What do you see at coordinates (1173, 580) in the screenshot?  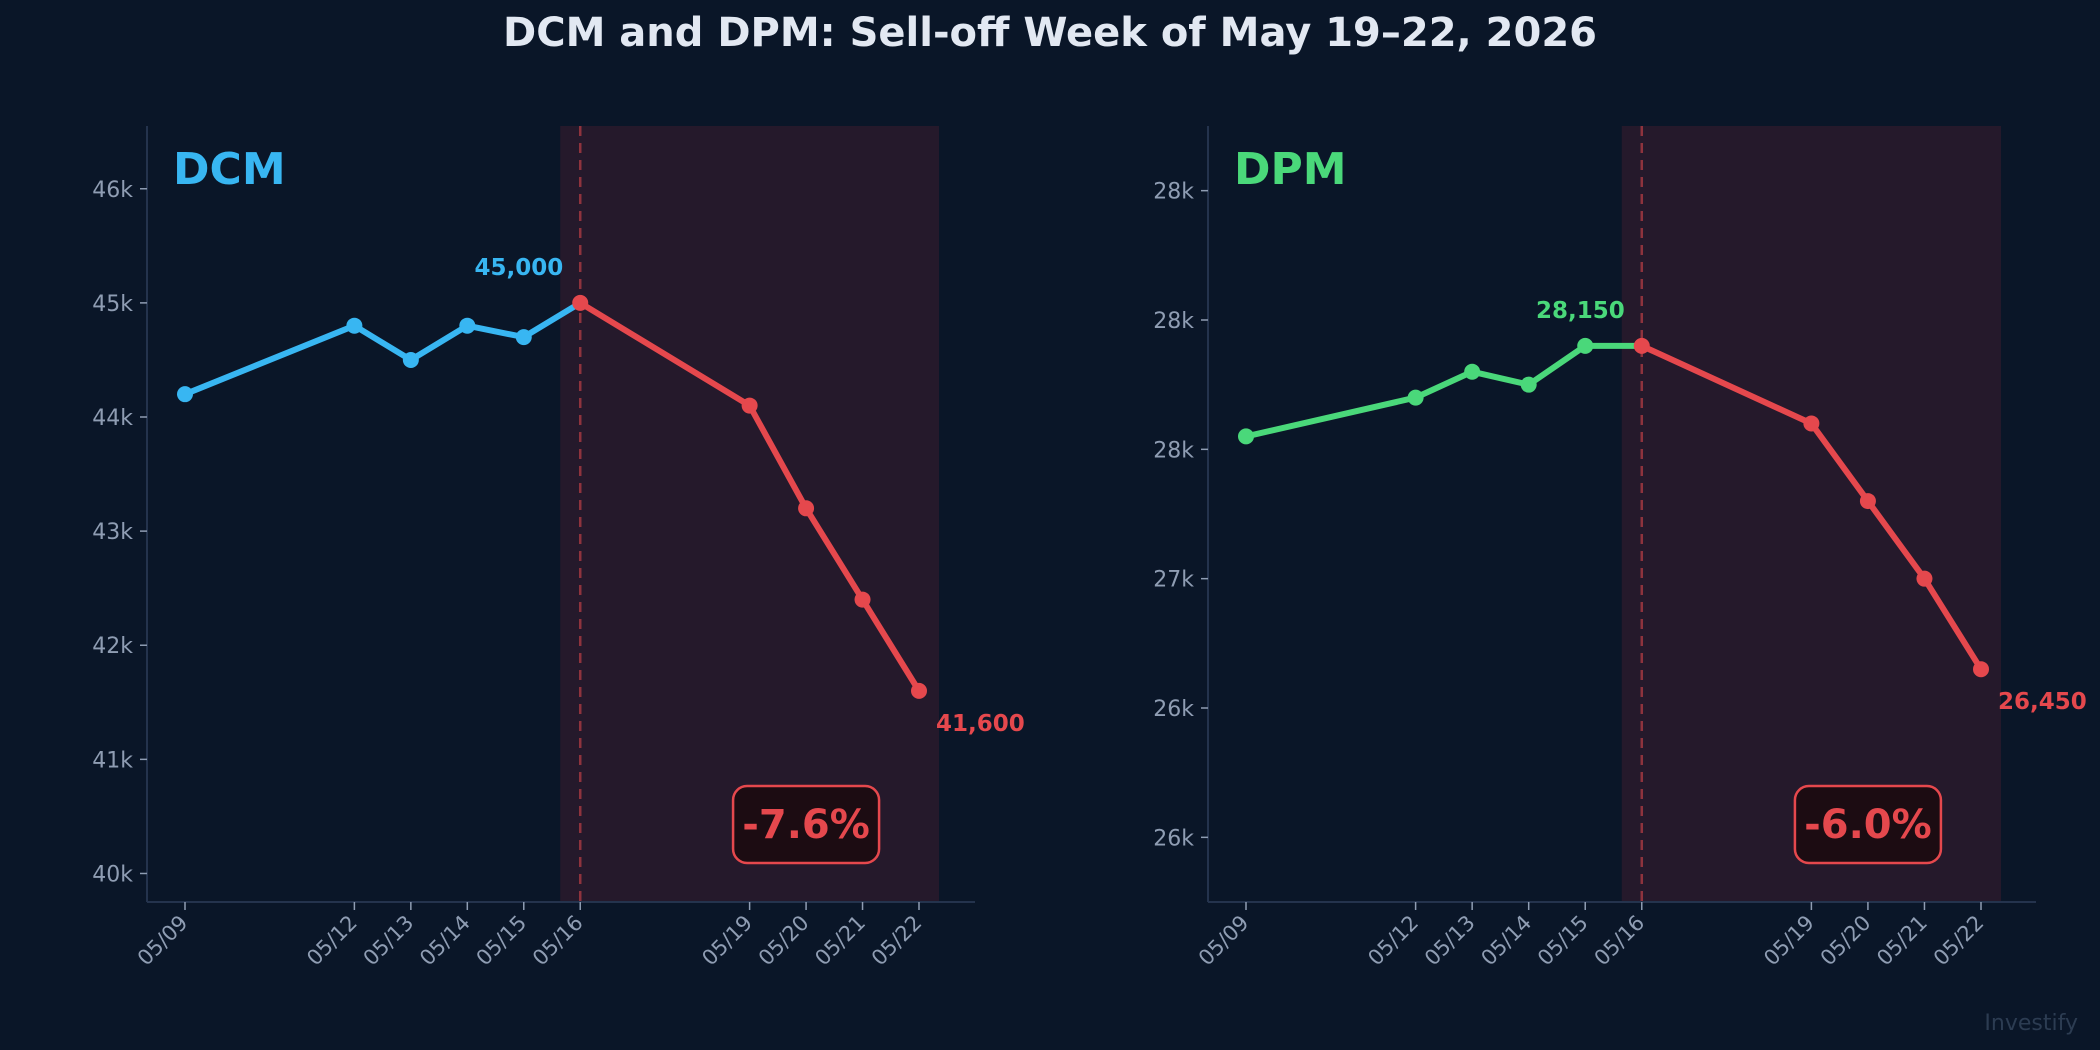 I see `y-tick-label: 27k` at bounding box center [1173, 580].